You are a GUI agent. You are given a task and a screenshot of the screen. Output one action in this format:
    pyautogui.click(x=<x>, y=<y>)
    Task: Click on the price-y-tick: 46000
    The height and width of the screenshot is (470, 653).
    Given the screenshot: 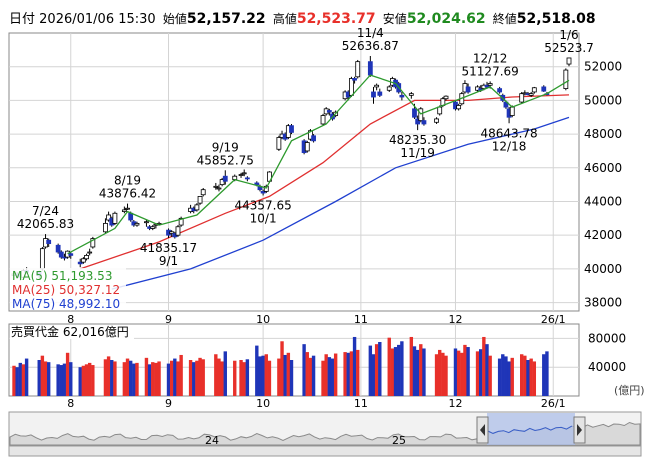 What is the action you would take?
    pyautogui.click(x=603, y=168)
    